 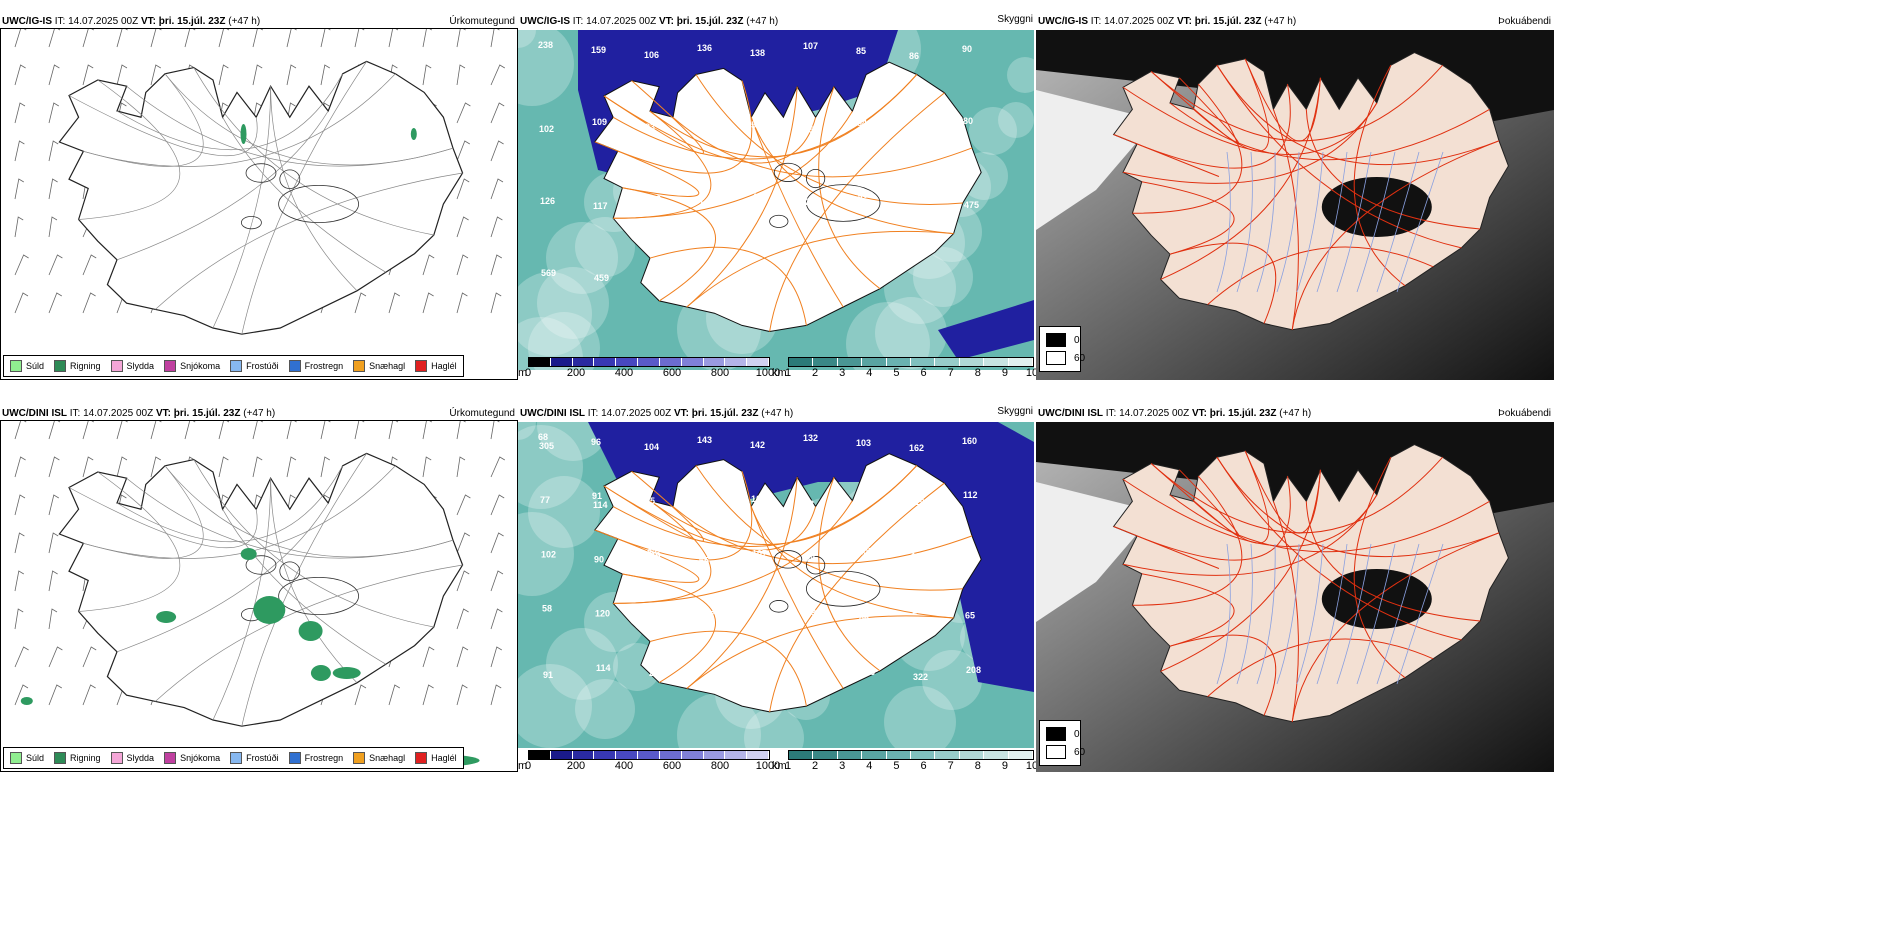 I want to click on roads, so click(x=1306, y=194).